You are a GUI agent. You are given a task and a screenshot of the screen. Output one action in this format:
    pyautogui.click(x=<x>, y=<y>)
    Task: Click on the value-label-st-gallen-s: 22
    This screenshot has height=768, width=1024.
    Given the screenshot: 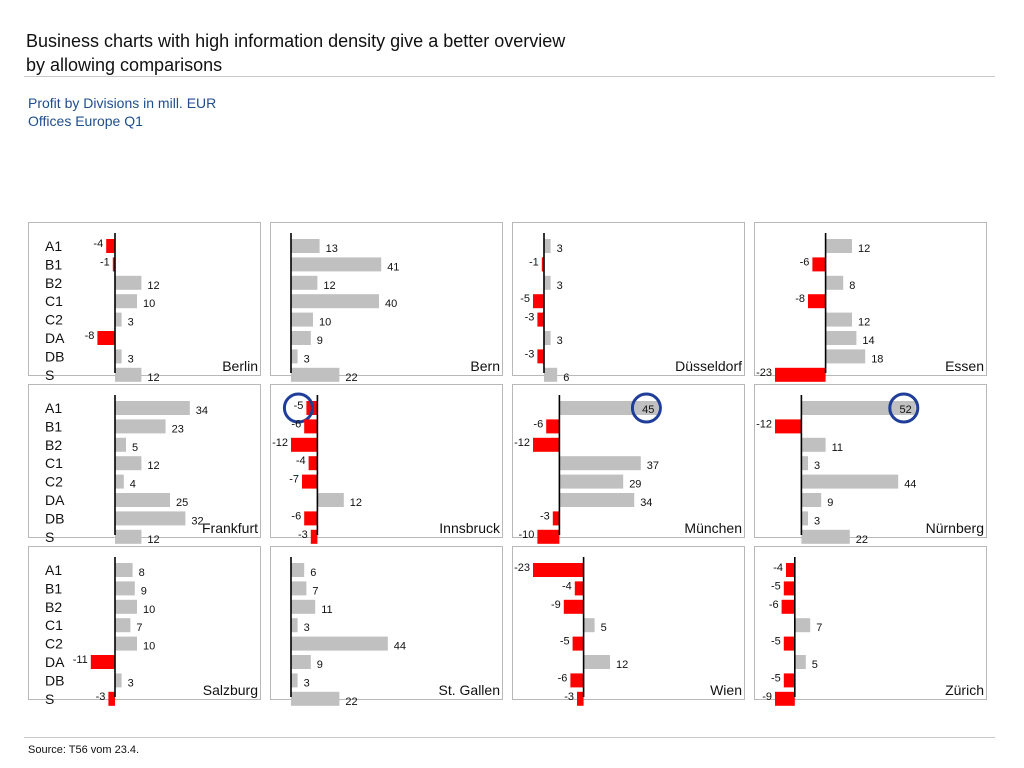 What is the action you would take?
    pyautogui.click(x=351, y=702)
    